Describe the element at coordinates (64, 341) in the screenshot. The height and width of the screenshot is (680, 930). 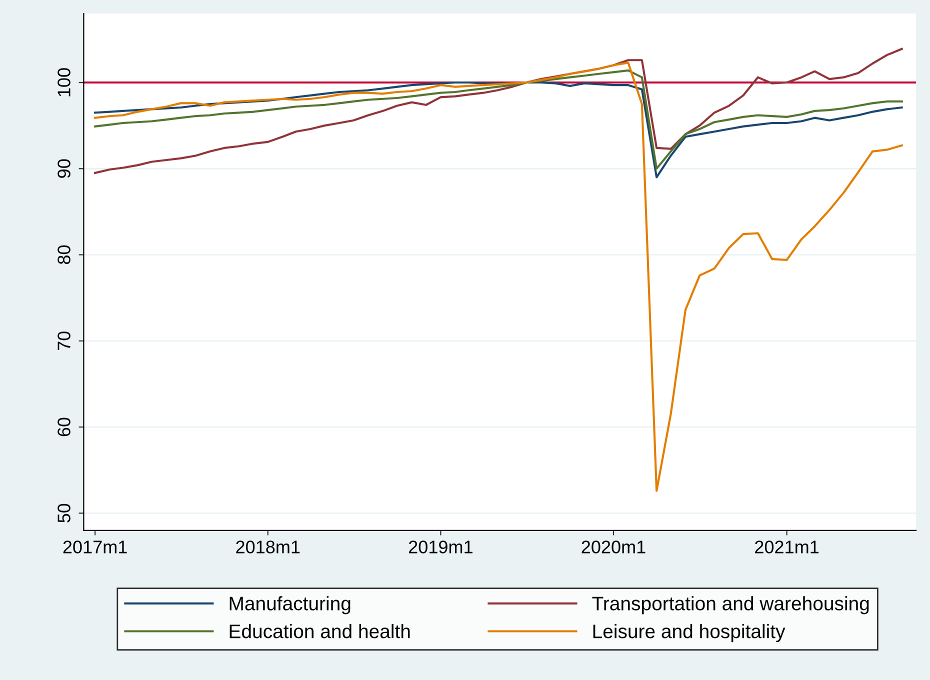
I see `y-tick-label: 70` at that location.